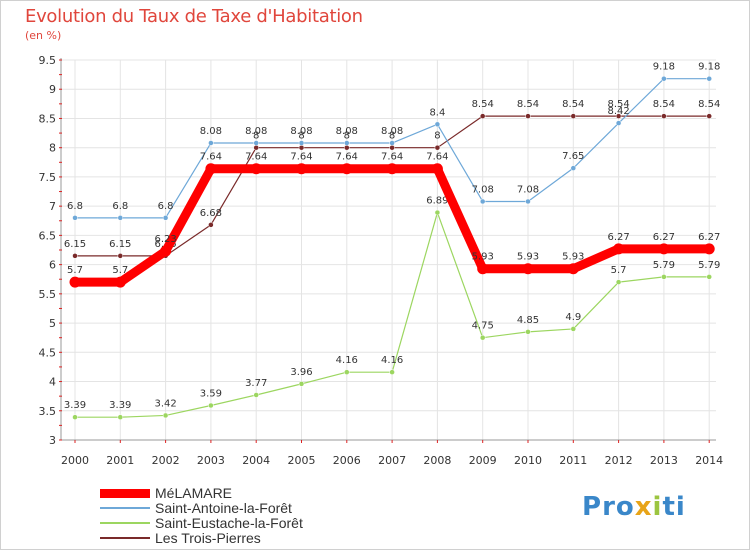 The height and width of the screenshot is (550, 750). What do you see at coordinates (48, 118) in the screenshot?
I see `y-tick-label: 8.5` at bounding box center [48, 118].